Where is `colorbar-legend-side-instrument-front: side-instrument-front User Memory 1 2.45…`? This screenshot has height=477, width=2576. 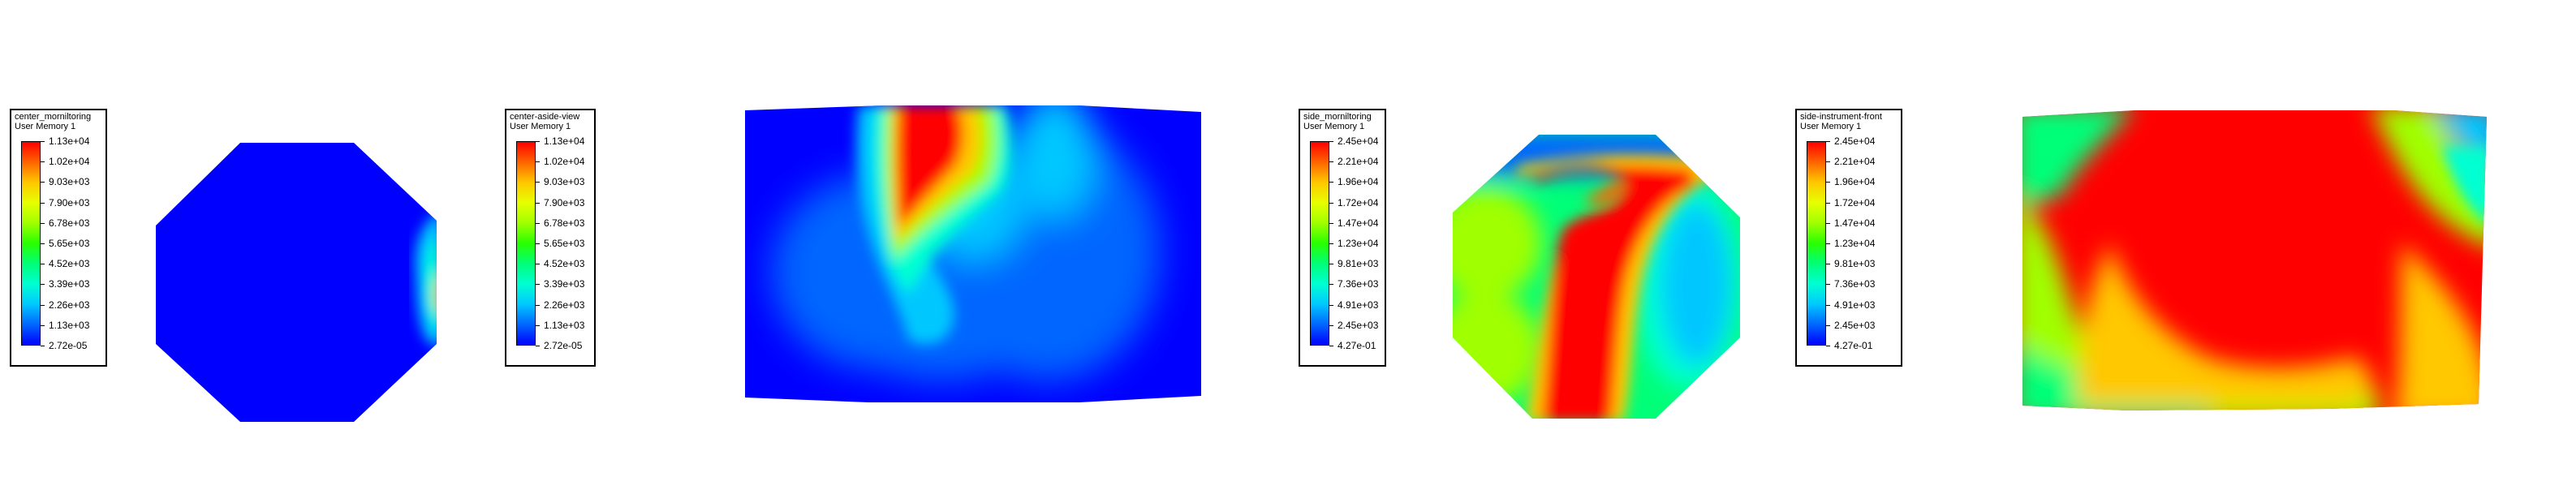 colorbar-legend-side-instrument-front: side-instrument-front User Memory 1 2.45… is located at coordinates (1849, 238).